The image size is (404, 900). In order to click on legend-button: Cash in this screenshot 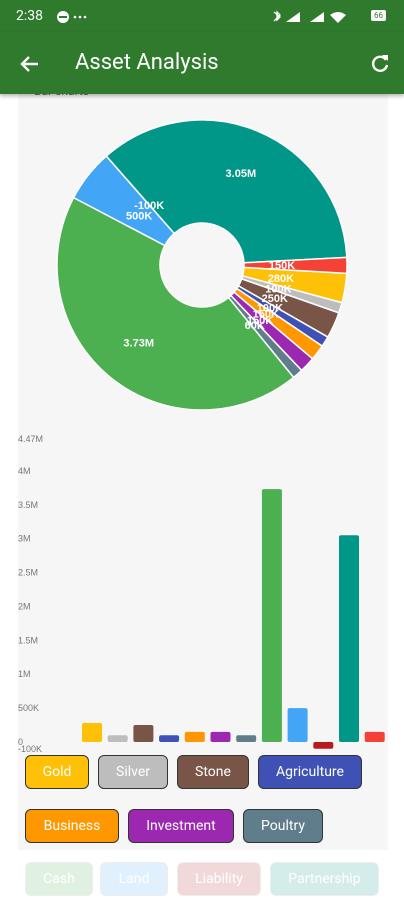, I will do `click(59, 879)`.